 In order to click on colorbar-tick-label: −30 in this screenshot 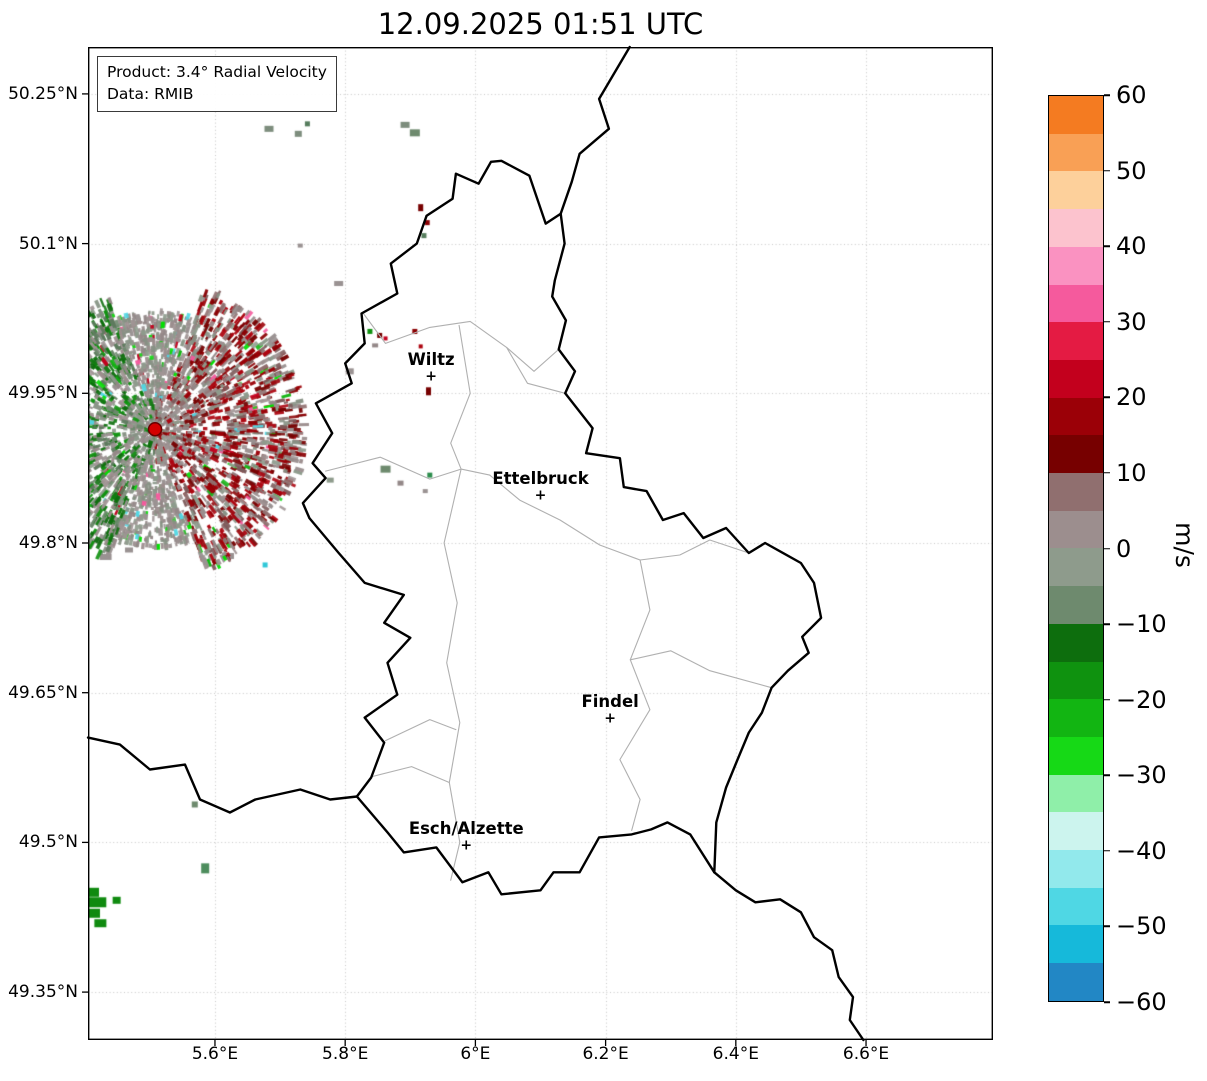, I will do `click(1141, 775)`.